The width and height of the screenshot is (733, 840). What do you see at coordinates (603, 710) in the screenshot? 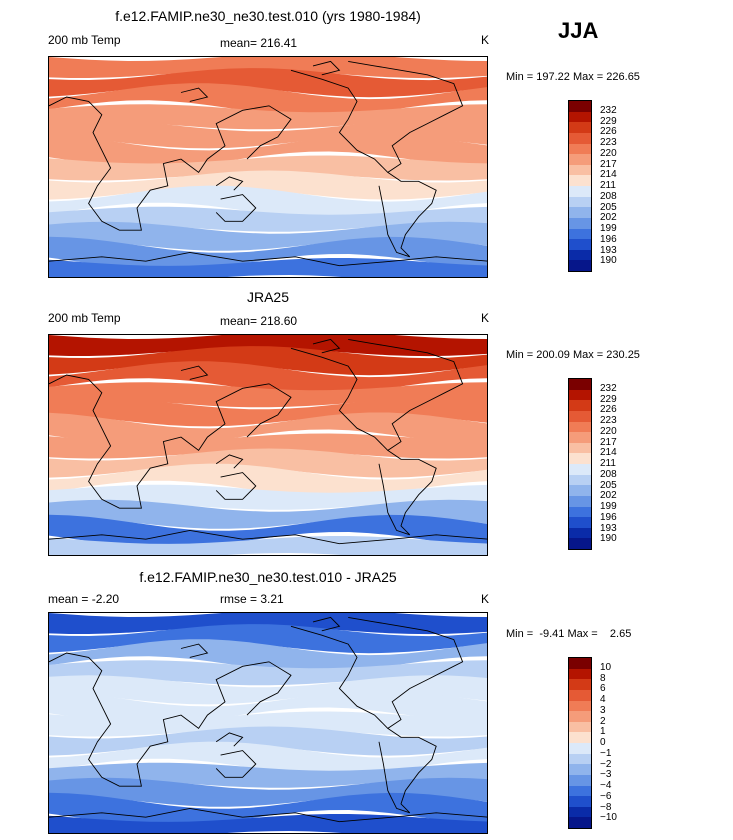
I see `colorbar-label: 3` at bounding box center [603, 710].